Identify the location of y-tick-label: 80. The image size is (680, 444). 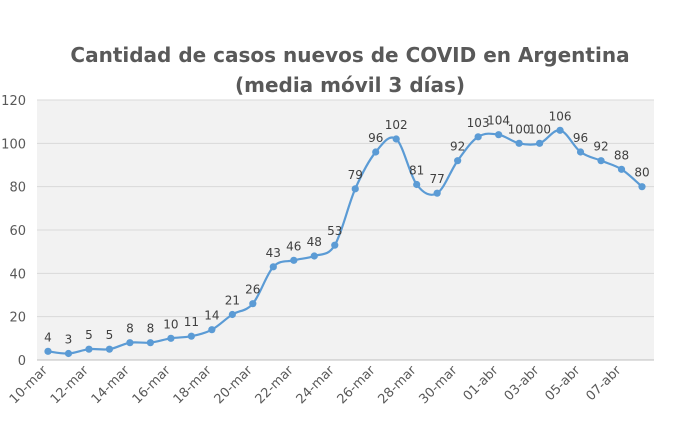
(17, 188).